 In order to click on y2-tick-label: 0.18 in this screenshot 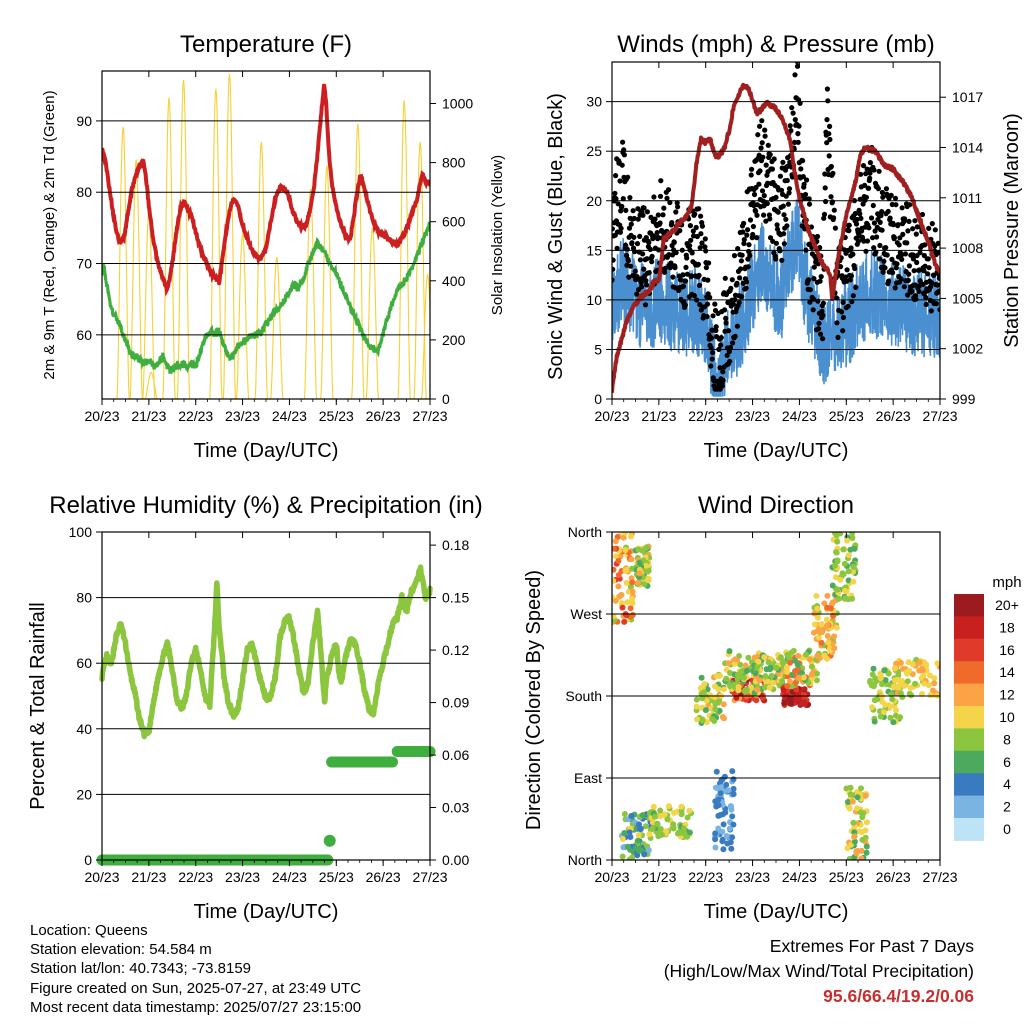, I will do `click(455, 545)`.